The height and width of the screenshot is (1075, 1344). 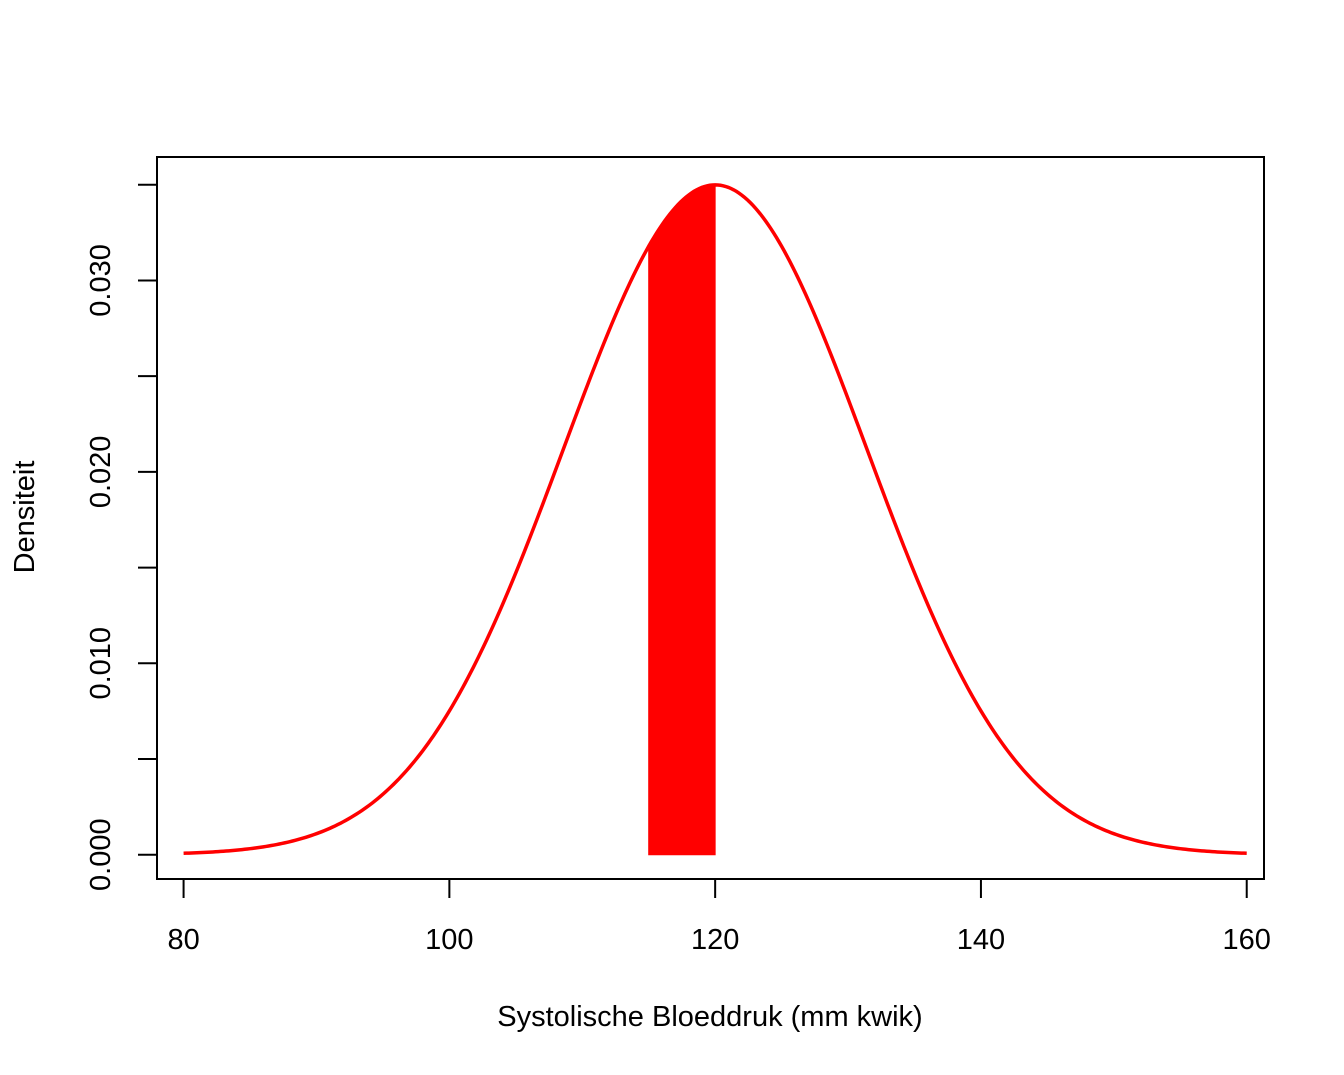 I want to click on x-tick-label: 100, so click(x=449, y=940).